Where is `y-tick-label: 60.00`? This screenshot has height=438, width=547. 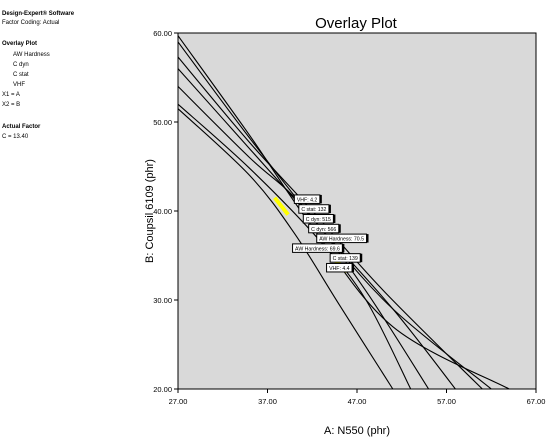 y-tick-label: 60.00 is located at coordinates (162, 33).